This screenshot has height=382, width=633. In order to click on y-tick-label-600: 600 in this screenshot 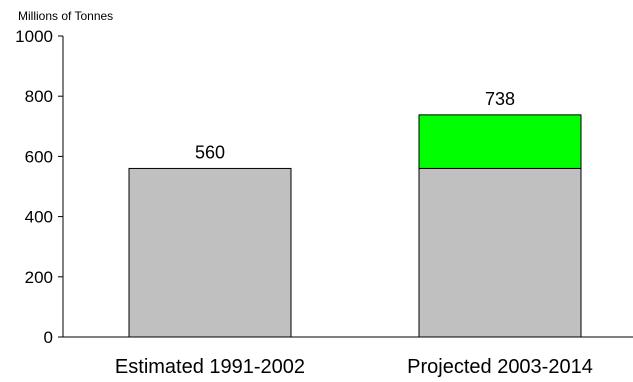, I will do `click(39, 156)`.